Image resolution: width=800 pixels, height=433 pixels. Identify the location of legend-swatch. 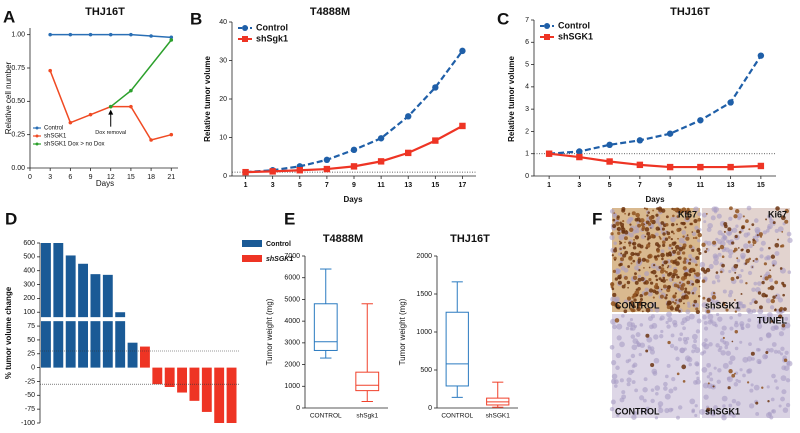
(252, 258).